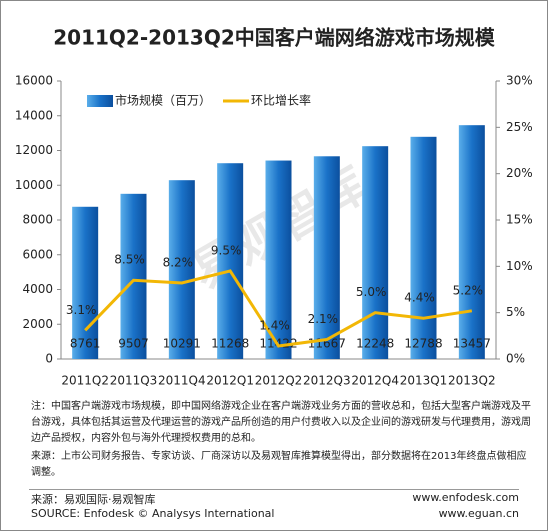 The height and width of the screenshot is (531, 548). What do you see at coordinates (37, 289) in the screenshot?
I see `y-tick-label: 4000` at bounding box center [37, 289].